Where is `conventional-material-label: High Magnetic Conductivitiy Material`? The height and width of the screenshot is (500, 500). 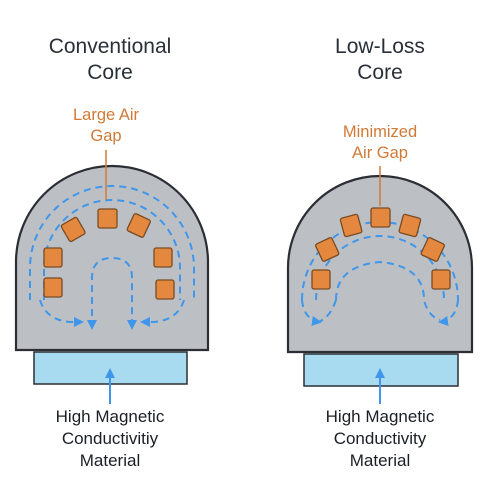
conventional-material-label: High Magnetic Conductivitiy Material is located at coordinates (110, 439).